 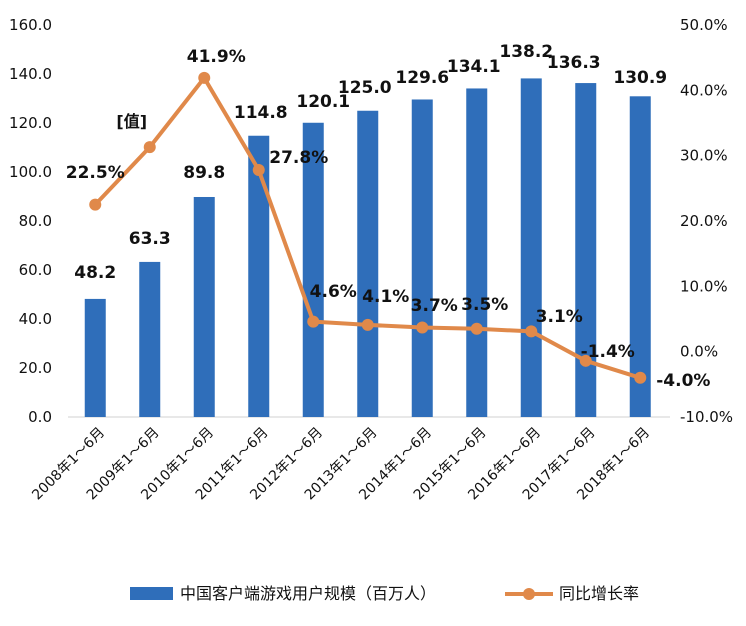 I want to click on bar-data-label: 134.1, so click(x=474, y=67).